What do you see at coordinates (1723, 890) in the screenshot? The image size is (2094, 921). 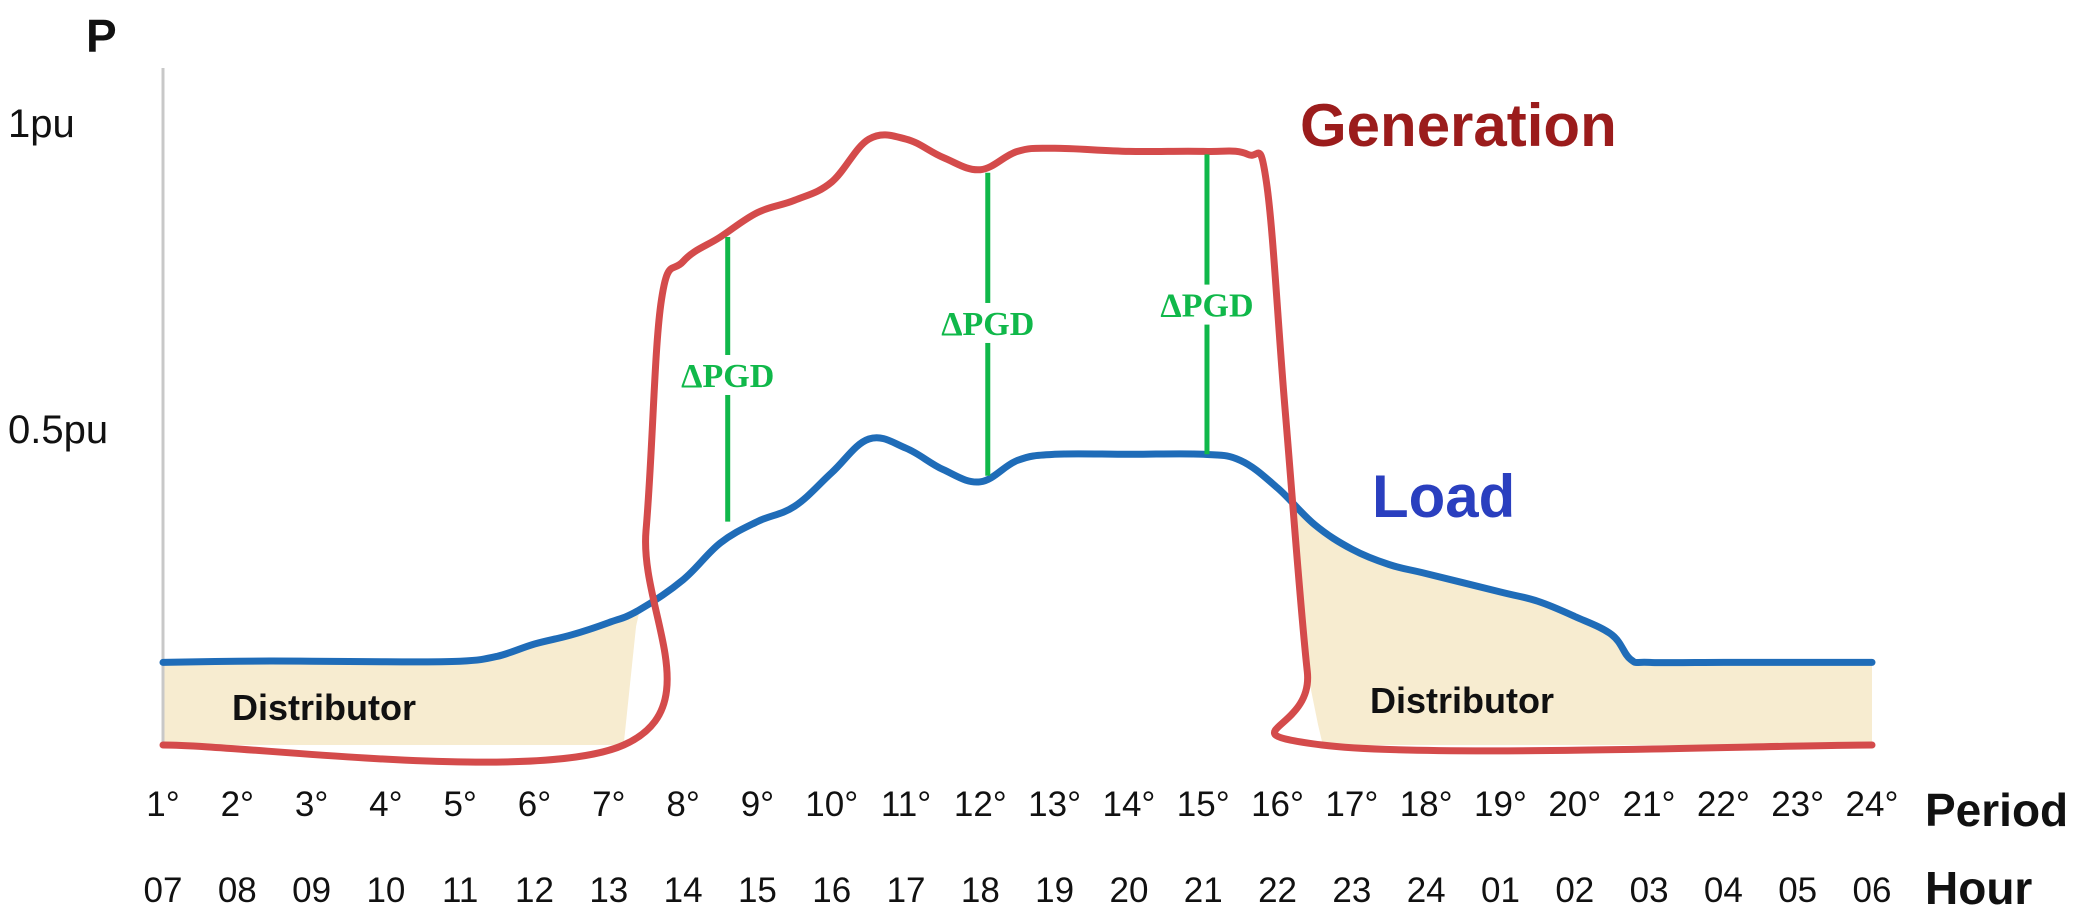 I see `hour-tick-label: 04` at bounding box center [1723, 890].